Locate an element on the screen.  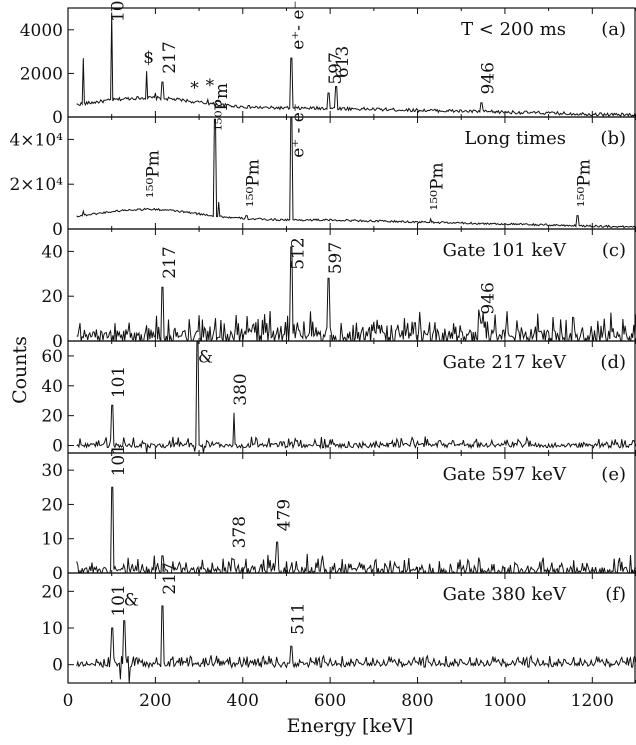
peak-label: 613 is located at coordinates (343, 62).